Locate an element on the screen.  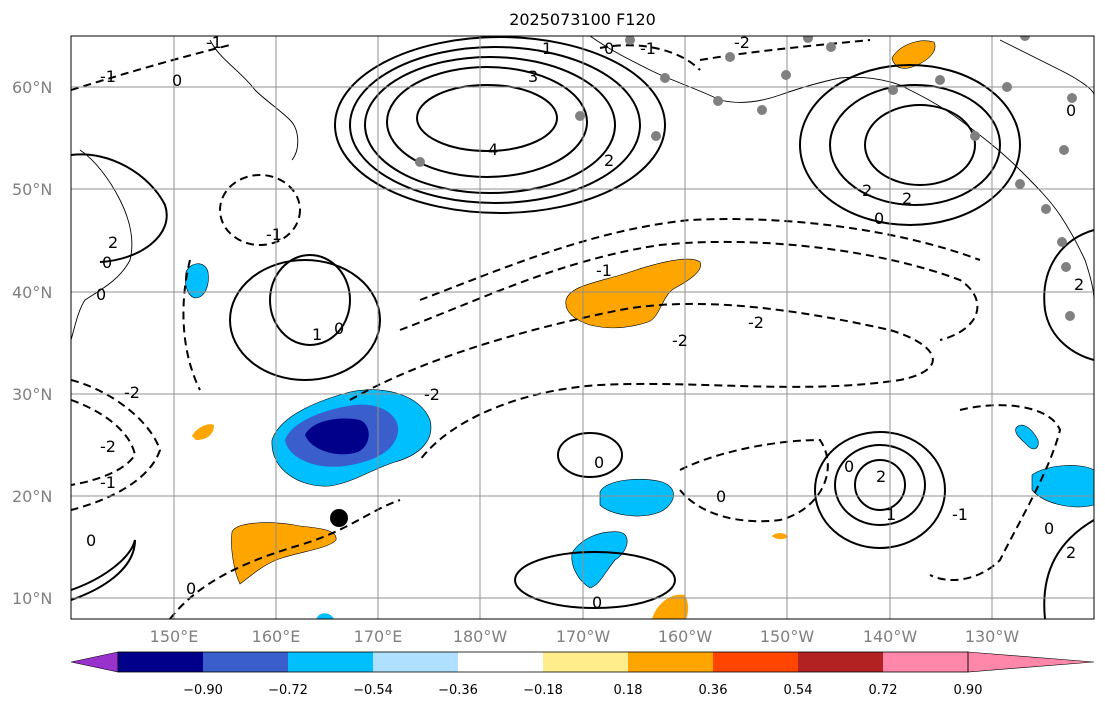
colorbar-tick-label: 0.54 is located at coordinates (798, 690).